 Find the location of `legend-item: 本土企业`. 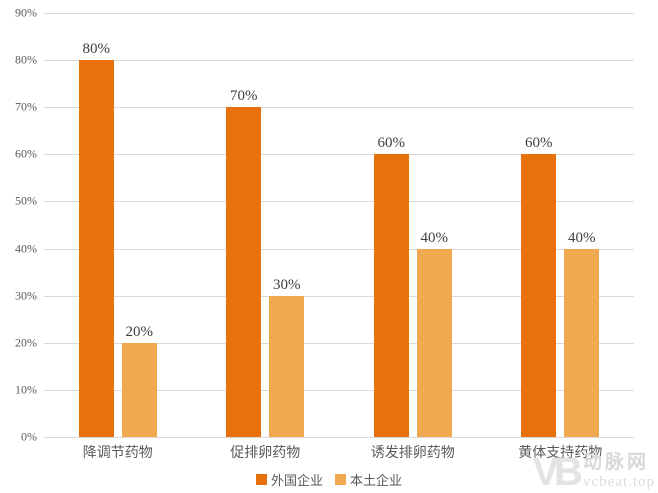

legend-item: 本土企业 is located at coordinates (368, 479).